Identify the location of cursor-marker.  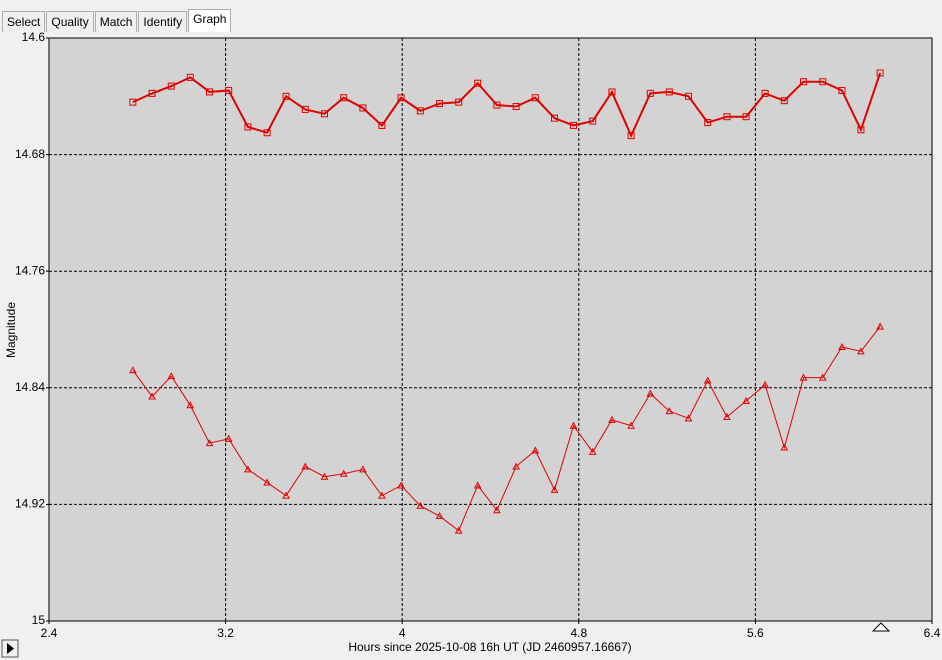
(881, 627).